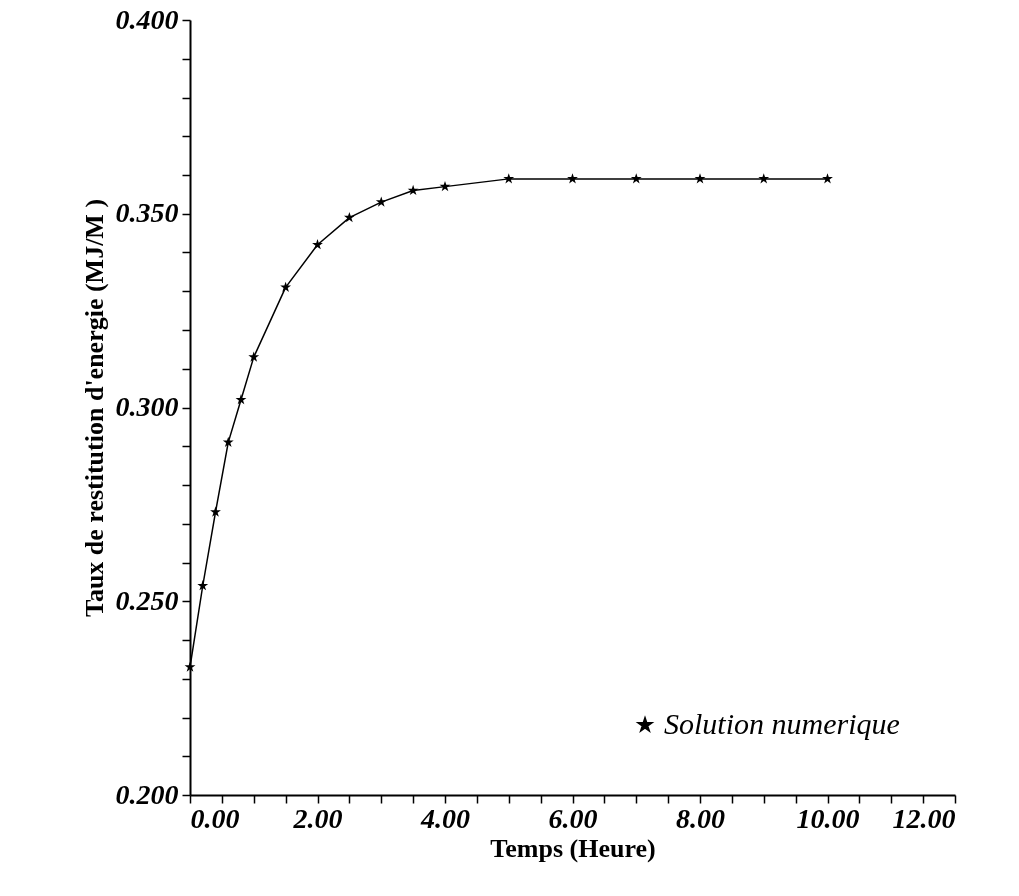  Describe the element at coordinates (147, 406) in the screenshot. I see `y-tick-label: 0.300` at that location.